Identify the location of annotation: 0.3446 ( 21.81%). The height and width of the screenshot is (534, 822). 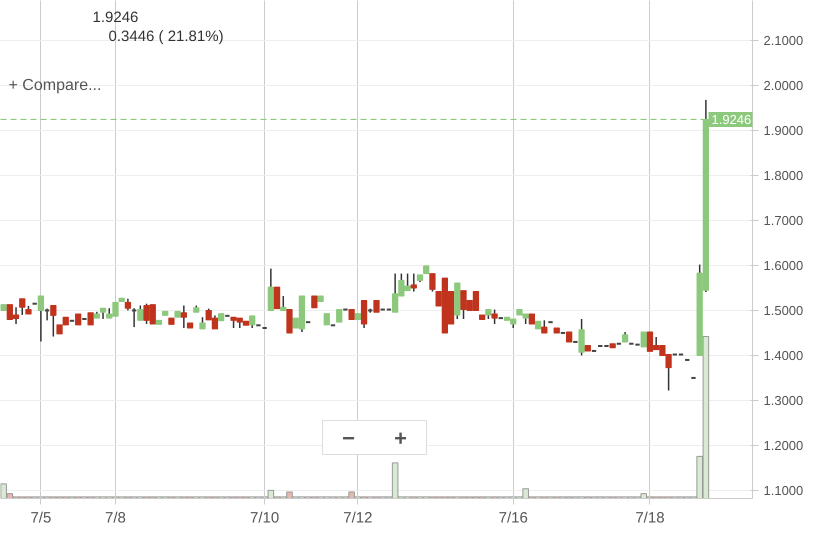
(166, 36).